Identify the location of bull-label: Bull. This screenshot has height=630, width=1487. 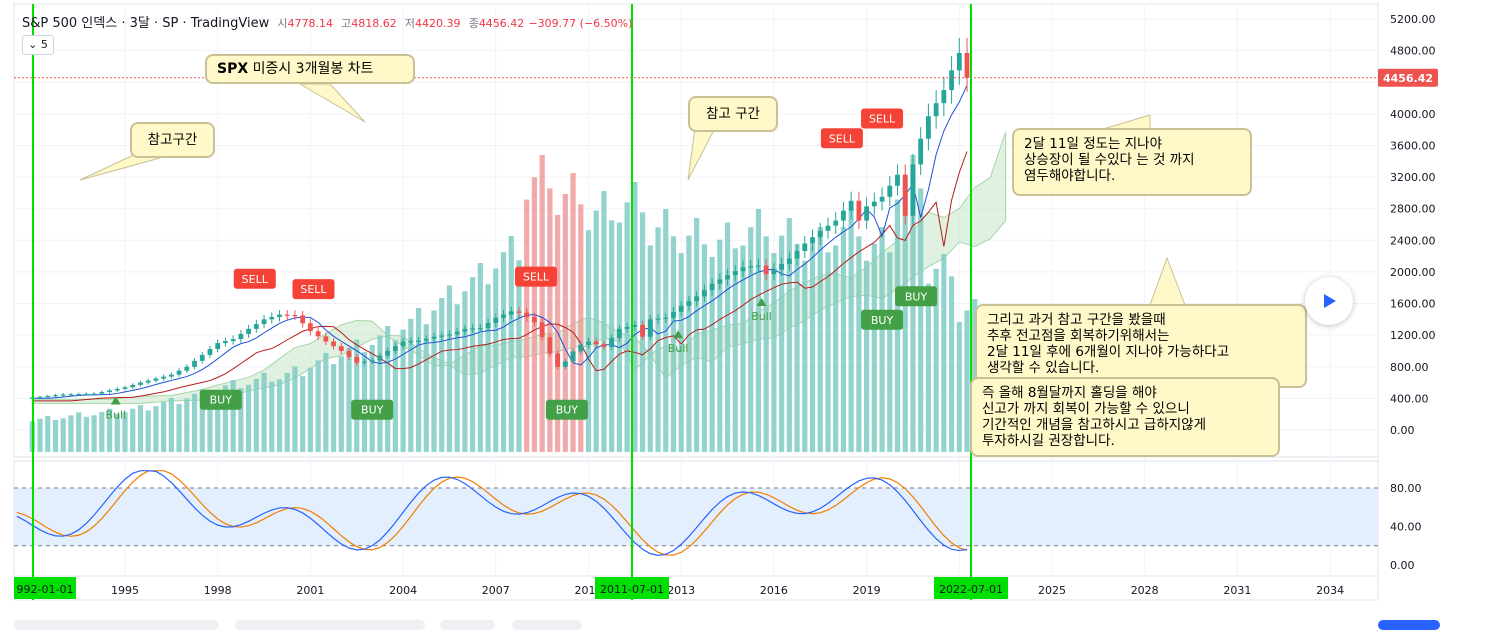
(761, 316).